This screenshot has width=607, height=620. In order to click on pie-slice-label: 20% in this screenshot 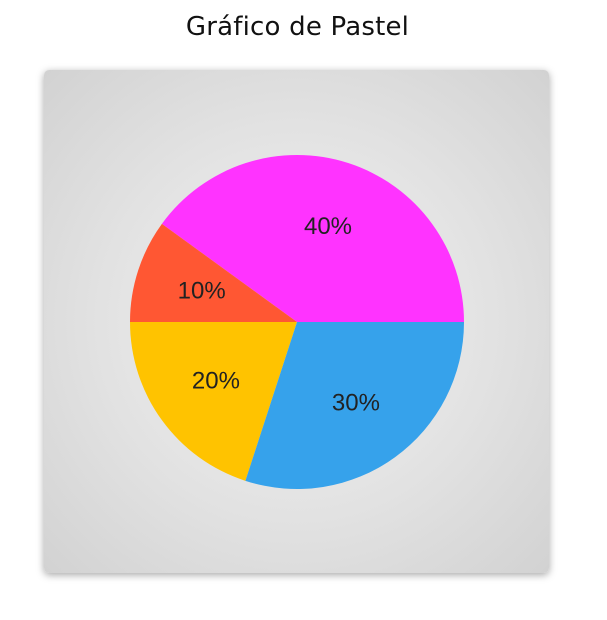, I will do `click(216, 380)`.